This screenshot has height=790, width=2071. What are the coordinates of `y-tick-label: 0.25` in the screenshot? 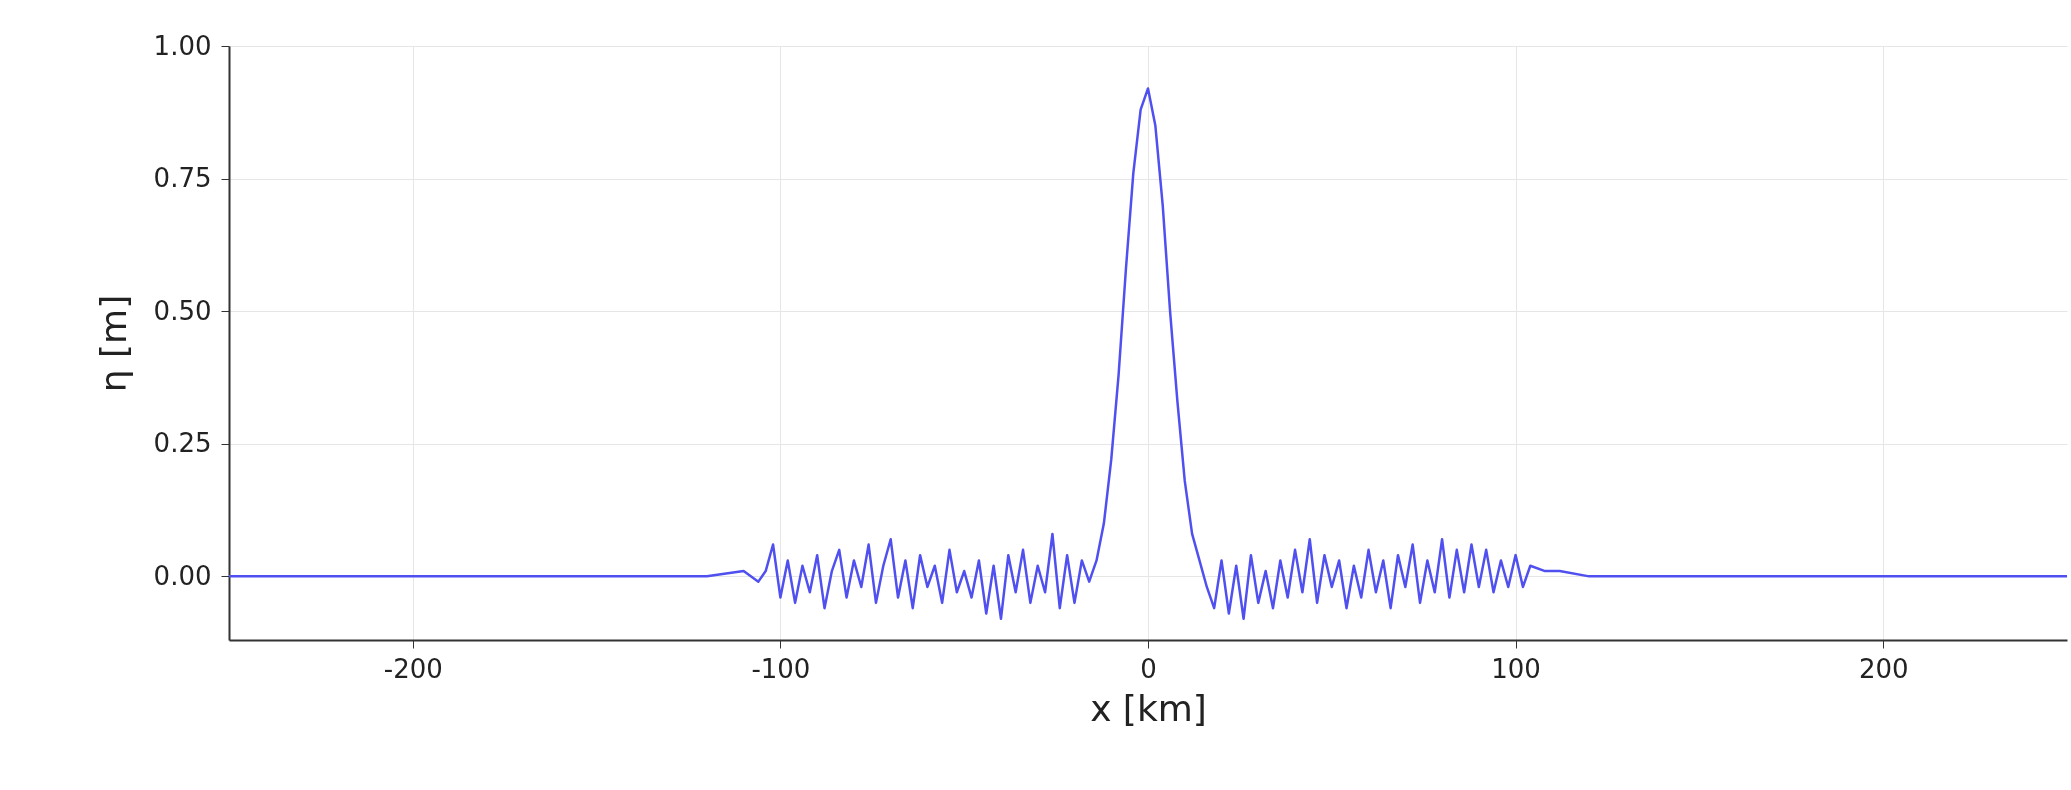 It's located at (182, 443).